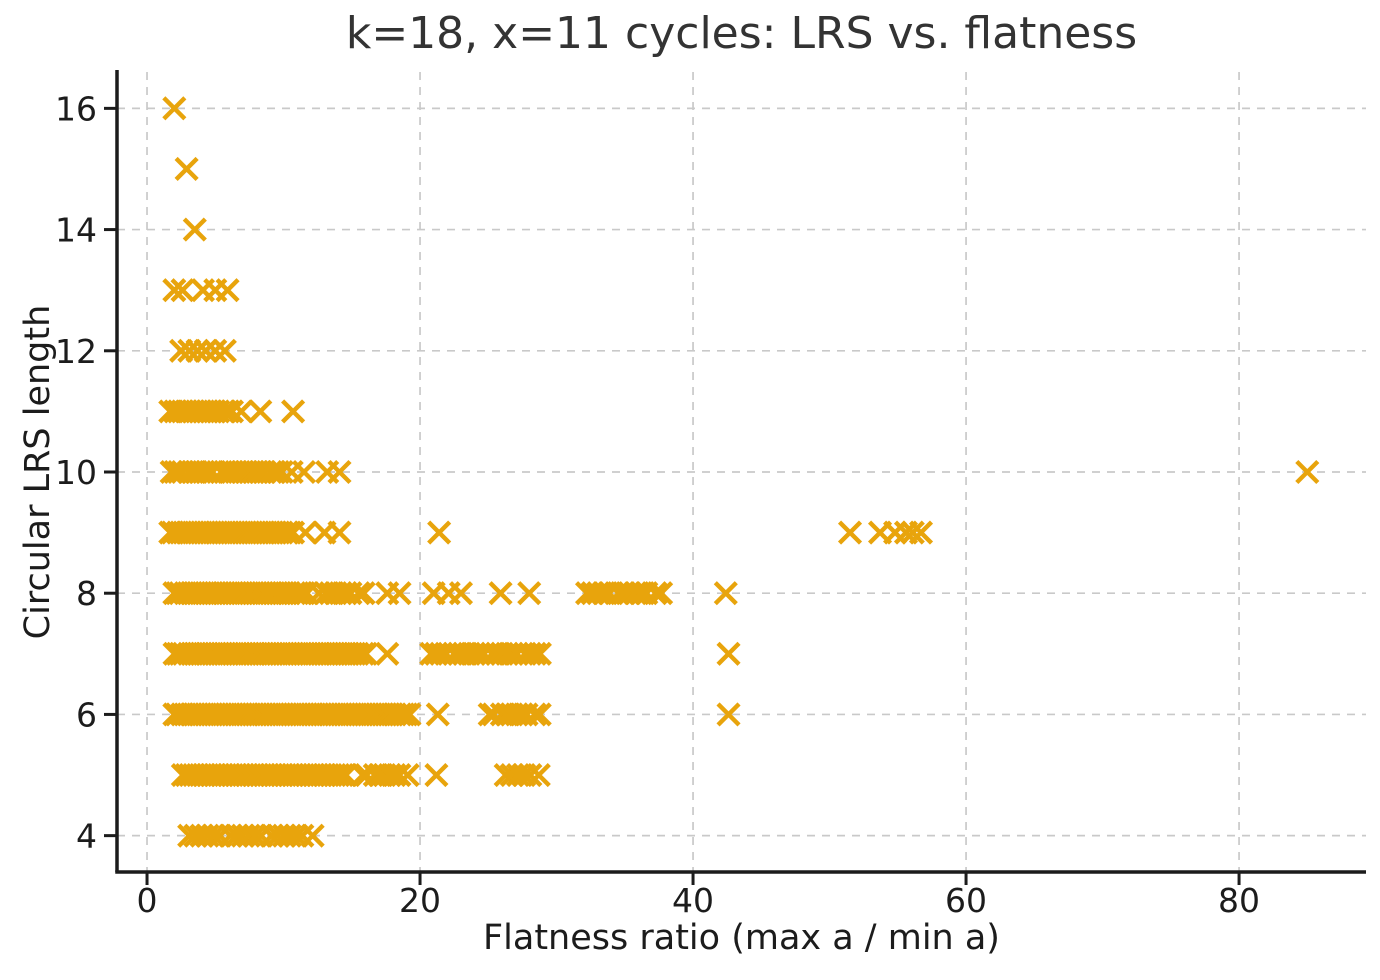 This screenshot has width=1380, height=980. I want to click on y-tick-label: 4, so click(86, 836).